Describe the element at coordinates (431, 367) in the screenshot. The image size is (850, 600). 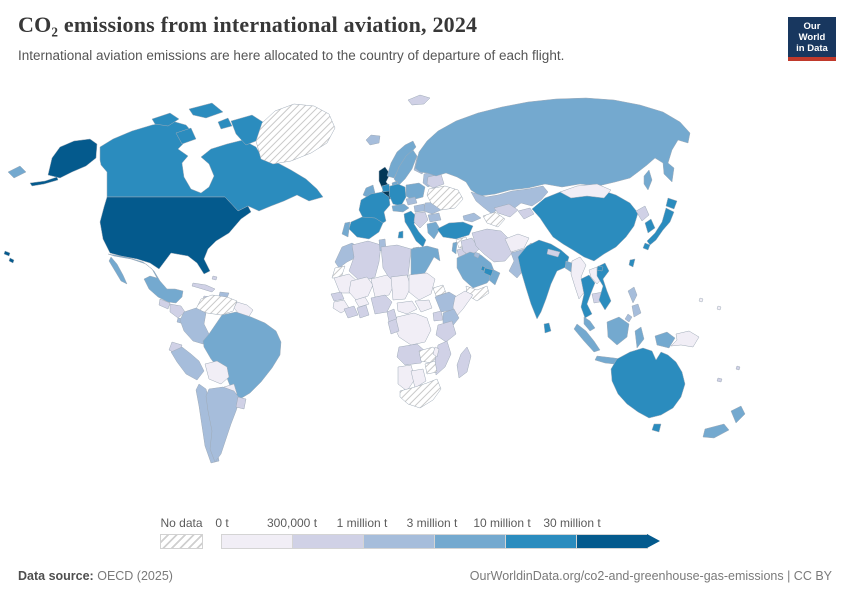
I see `country-zimbabwe` at that location.